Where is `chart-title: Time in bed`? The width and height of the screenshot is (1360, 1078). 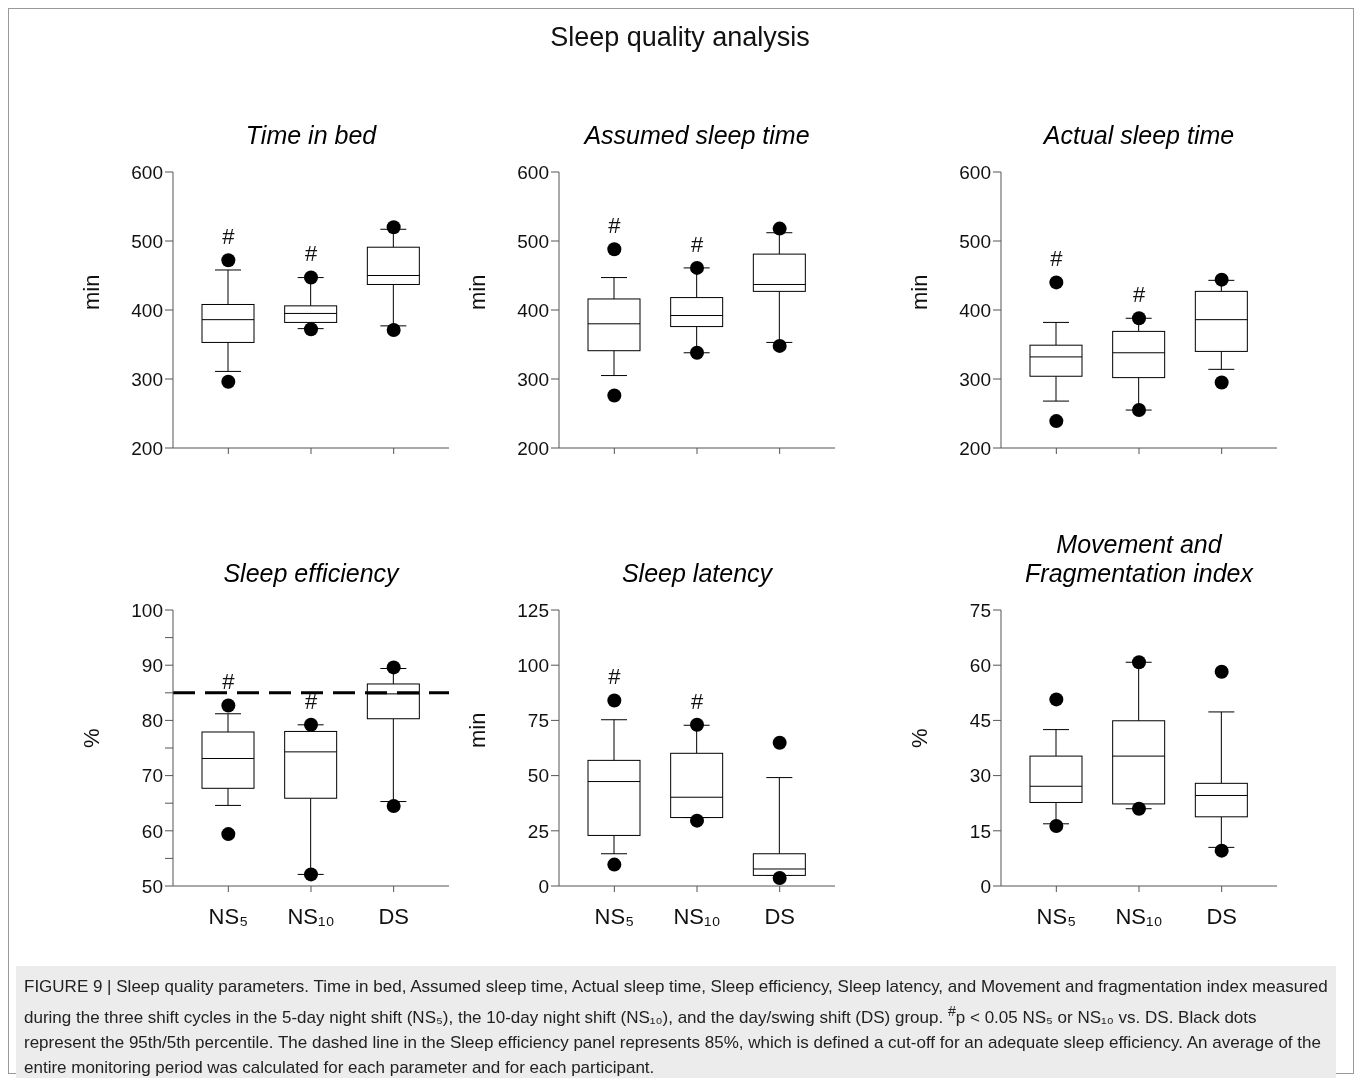 chart-title: Time in bed is located at coordinates (311, 135).